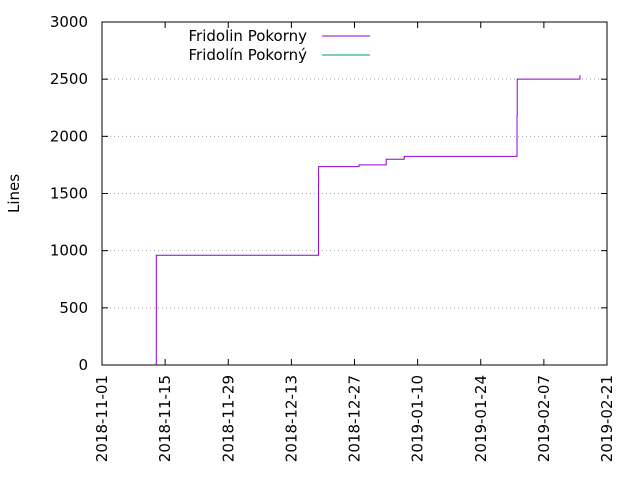 The image size is (640, 480). Describe the element at coordinates (607, 418) in the screenshot. I see `x-tick-label: 2019-02-21` at that location.